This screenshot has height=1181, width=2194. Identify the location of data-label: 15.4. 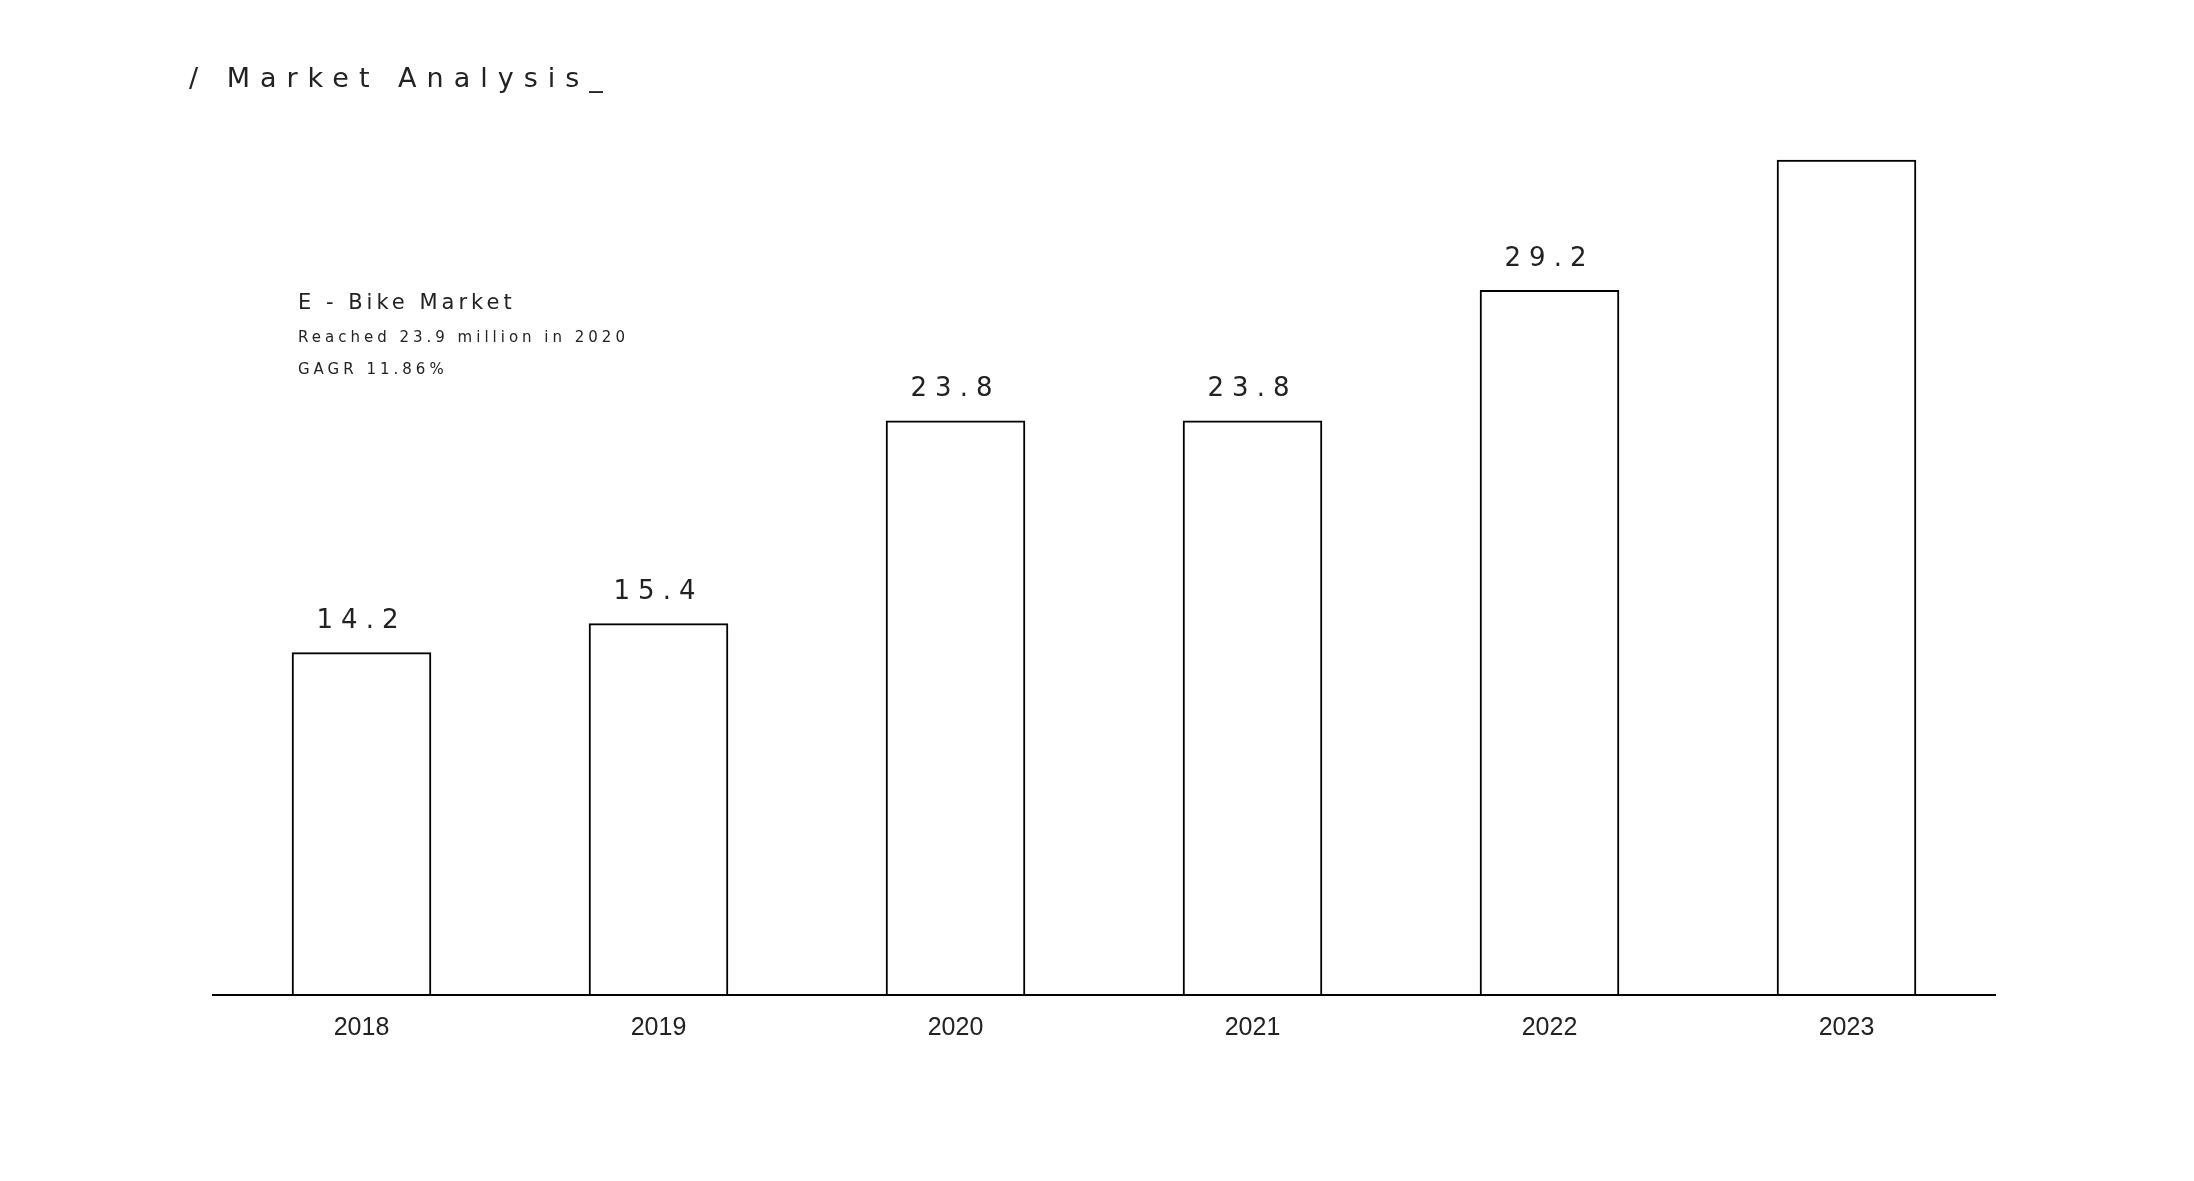
(658, 589).